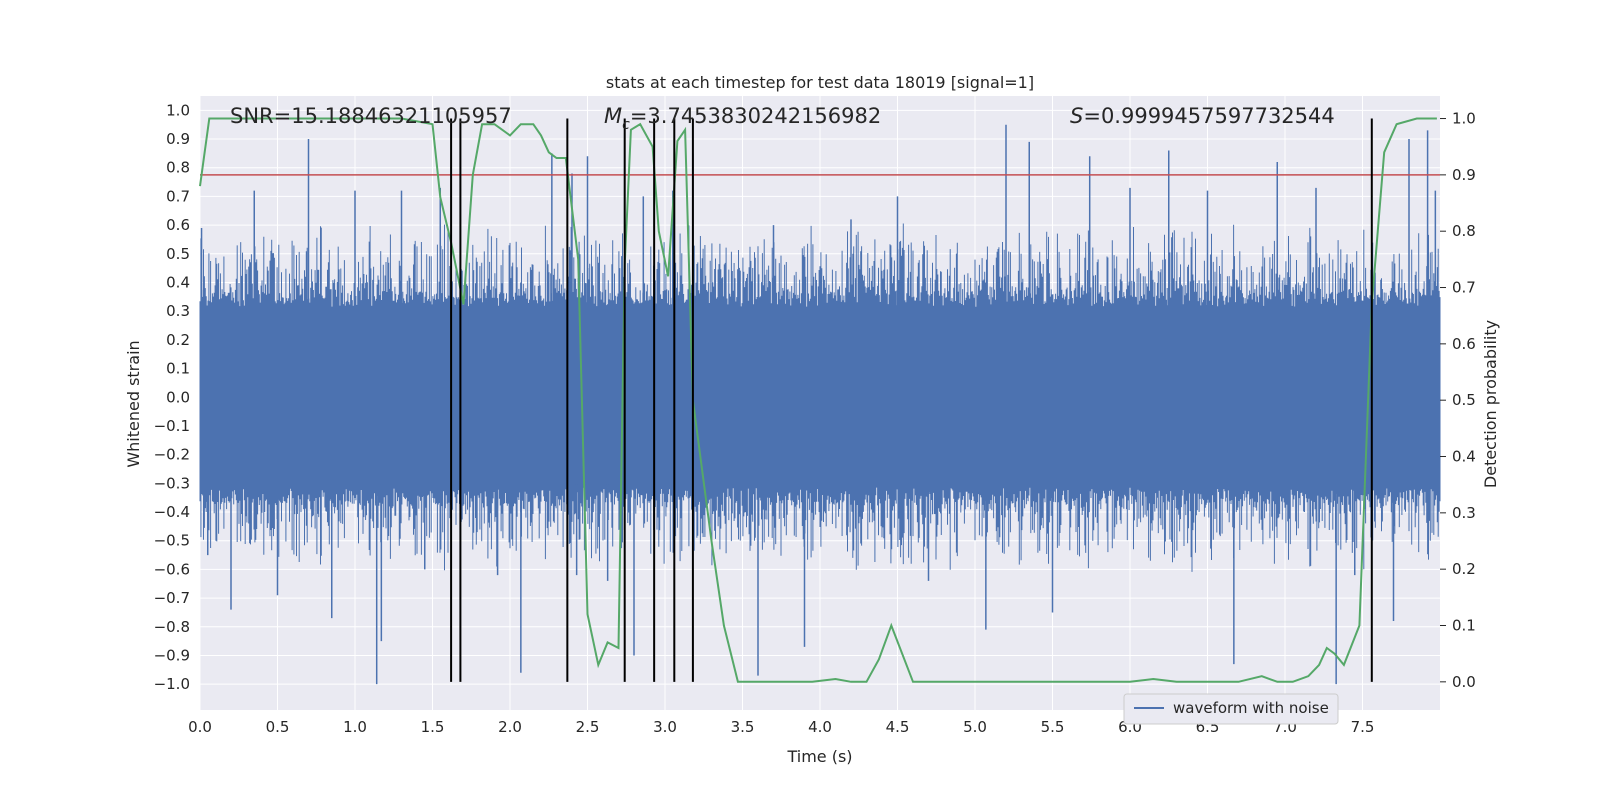 The height and width of the screenshot is (800, 1600). I want to click on x-tick-label: 2.0, so click(510, 727).